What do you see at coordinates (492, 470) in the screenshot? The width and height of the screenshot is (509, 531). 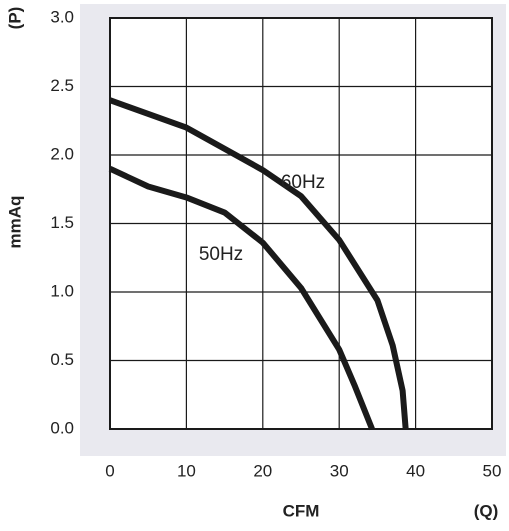 I see `x-tick-label: 50` at bounding box center [492, 470].